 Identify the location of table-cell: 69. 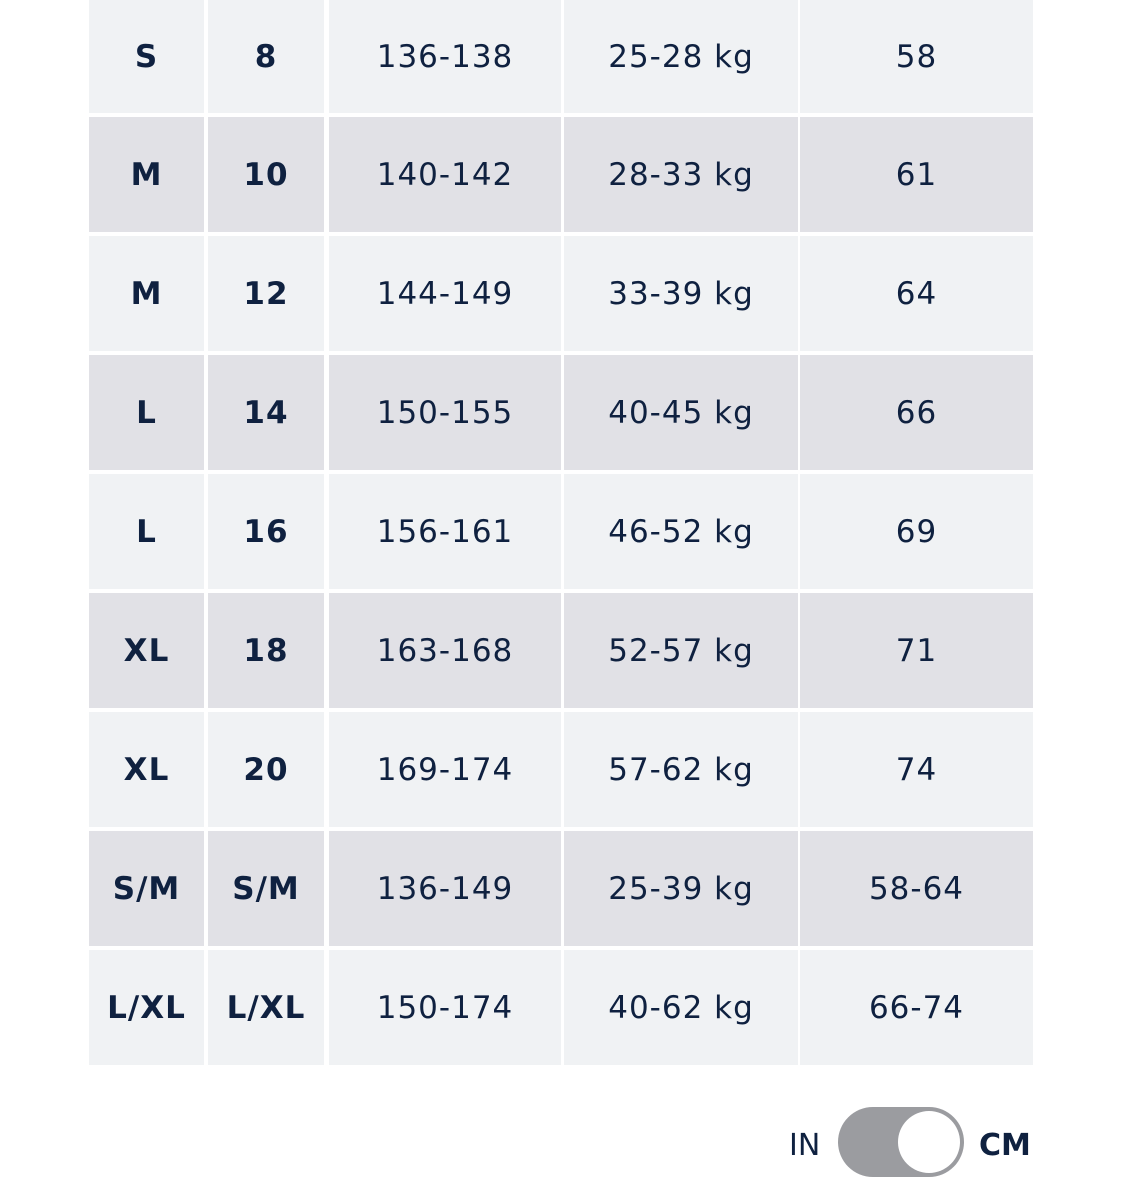
(916, 531).